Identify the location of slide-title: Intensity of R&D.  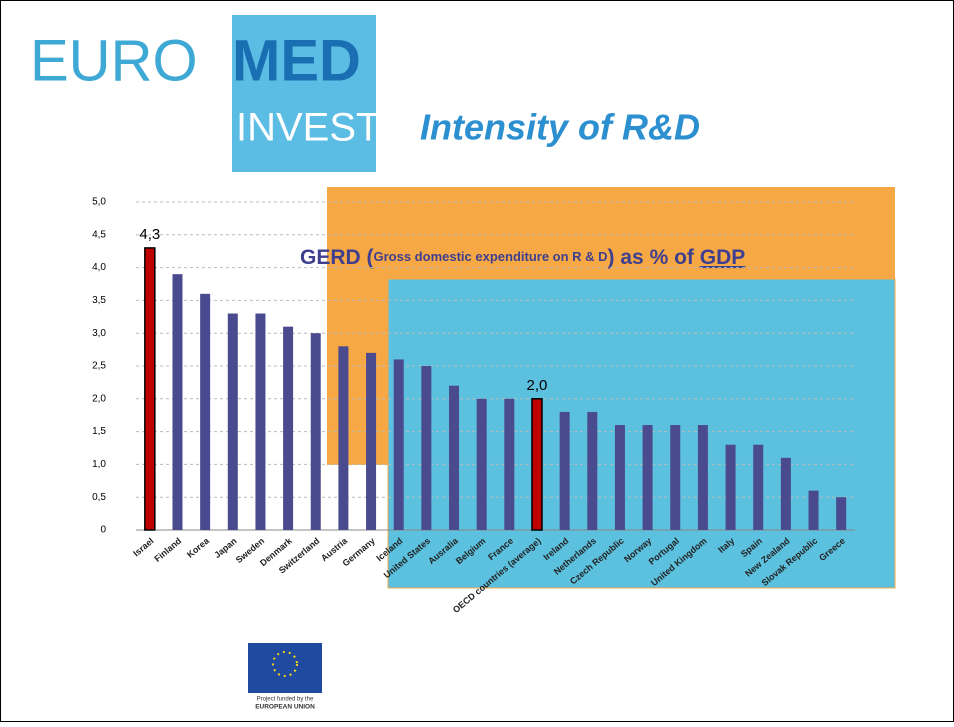
(560, 127).